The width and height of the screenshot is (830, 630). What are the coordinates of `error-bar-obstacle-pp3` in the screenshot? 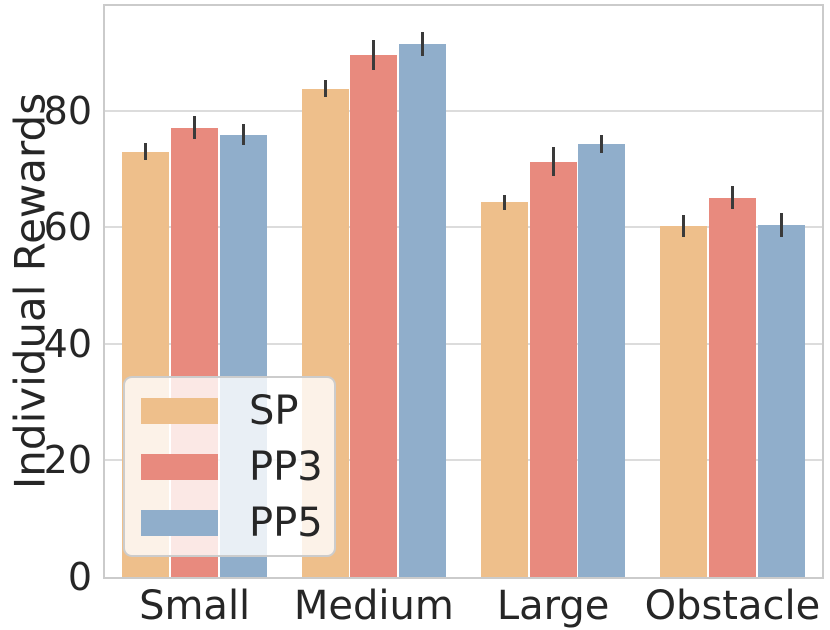 It's located at (732, 198).